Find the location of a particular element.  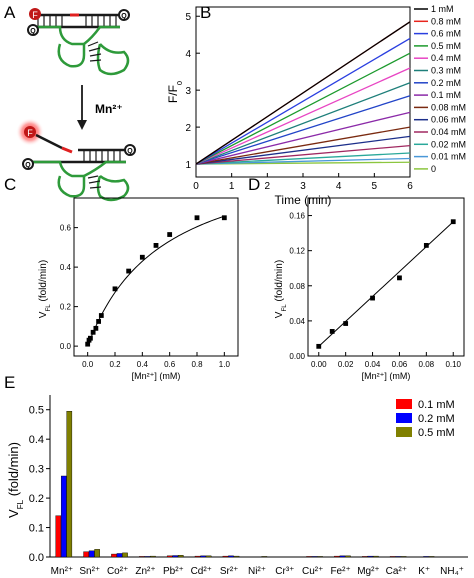

y-axis-label-e: VFL (fold/min) is located at coordinates (15, 480).